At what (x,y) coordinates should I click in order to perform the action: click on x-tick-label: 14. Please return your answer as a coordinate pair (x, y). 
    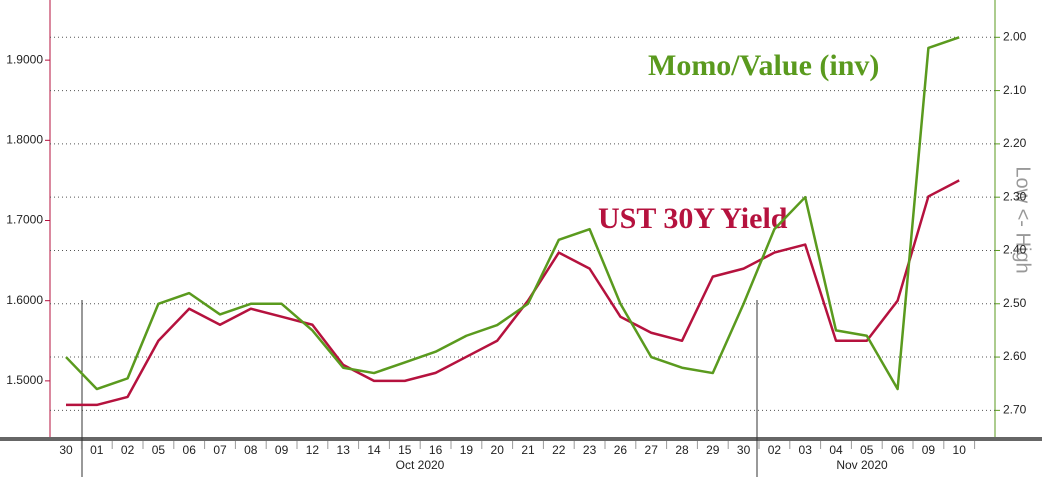
    Looking at the image, I should click on (374, 450).